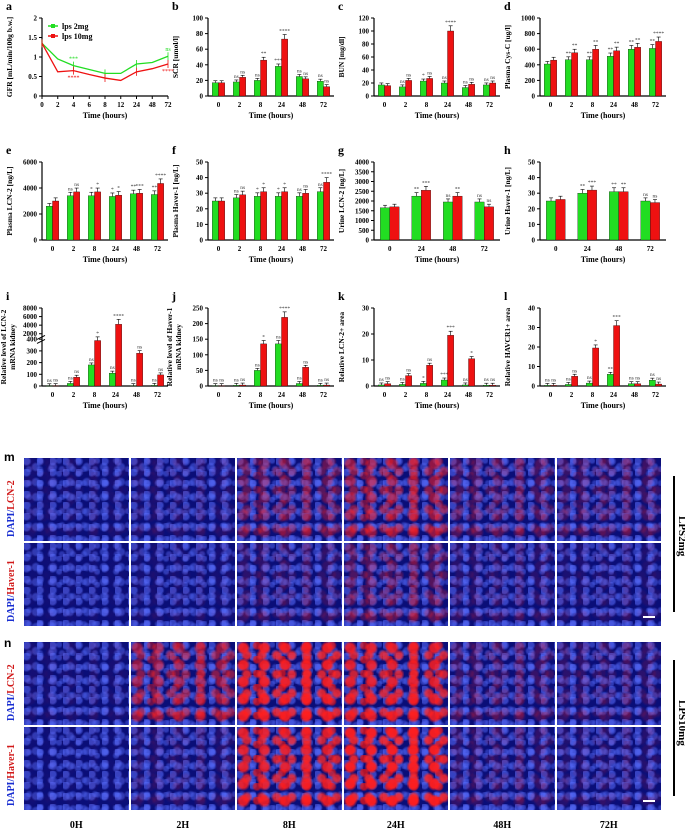 This screenshot has width=685, height=831. Describe the element at coordinates (261, 249) in the screenshot. I see `x-tick-label: 8` at that location.